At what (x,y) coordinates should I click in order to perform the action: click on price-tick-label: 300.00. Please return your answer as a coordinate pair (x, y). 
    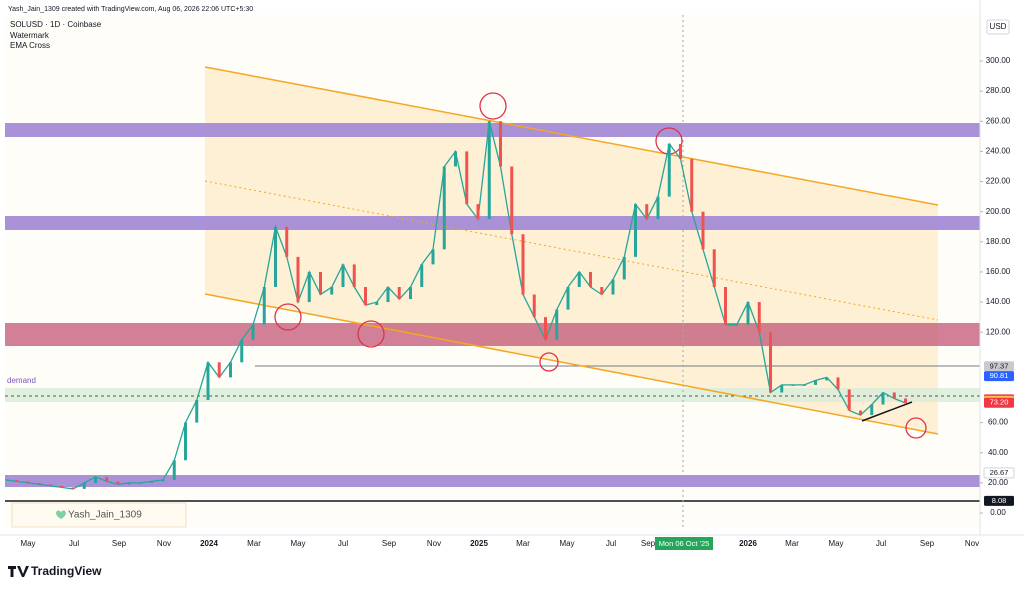
    Looking at the image, I should click on (998, 60).